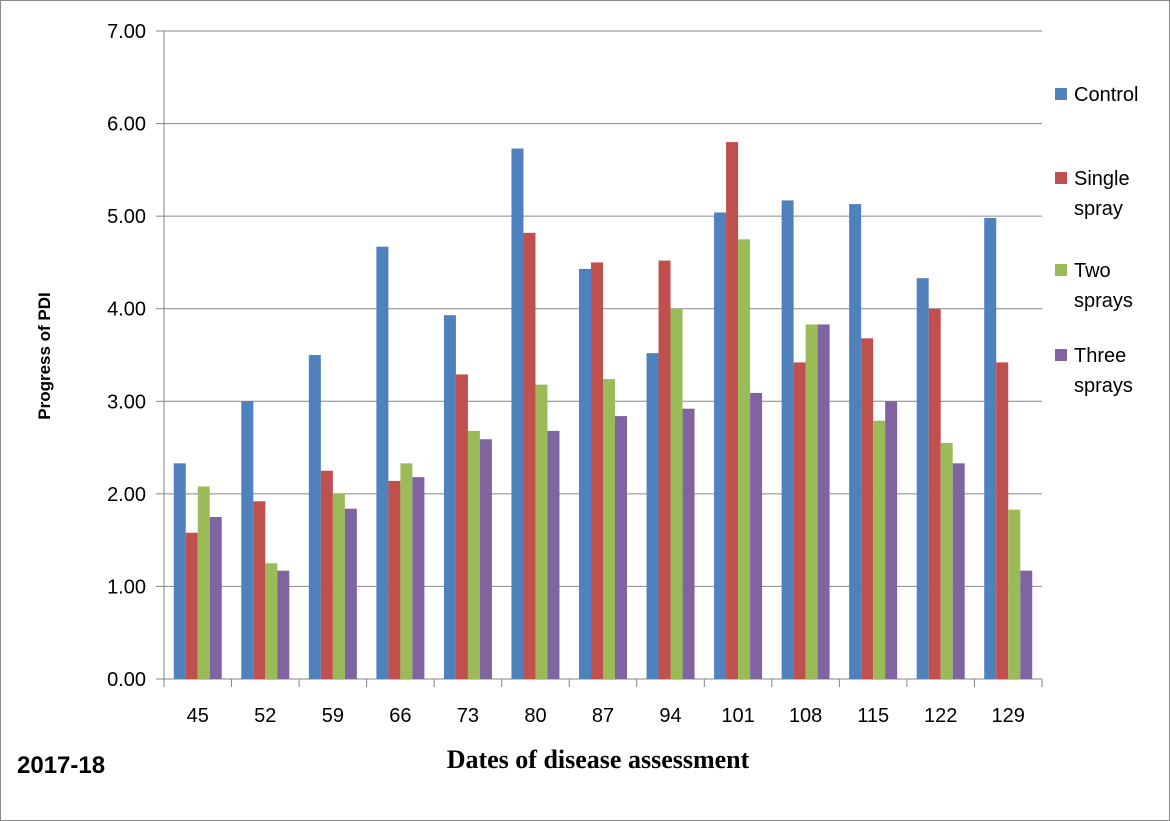  I want to click on x-axis-label: Dates of disease assessment, so click(598, 759).